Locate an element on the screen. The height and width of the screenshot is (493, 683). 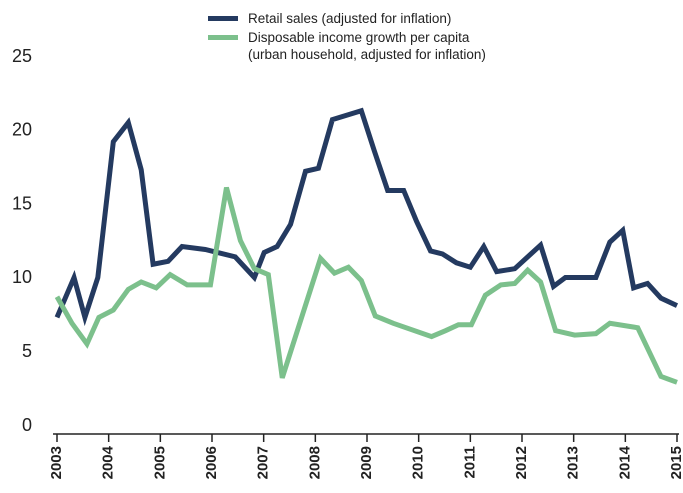
x-tick-label: 2003 is located at coordinates (56, 462).